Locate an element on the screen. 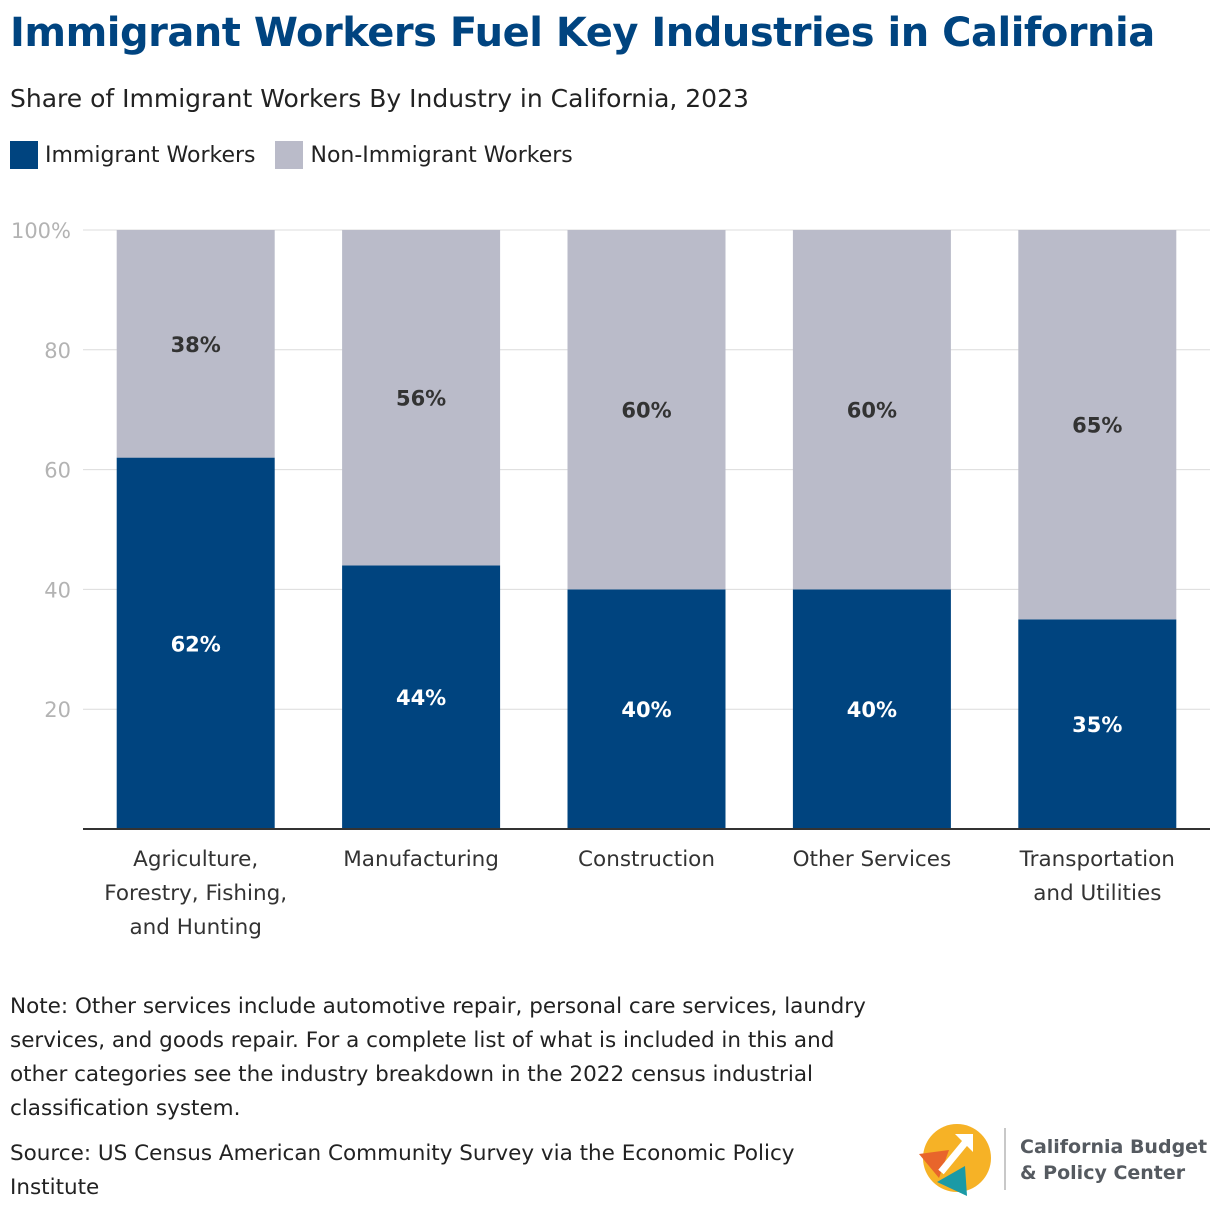 This screenshot has width=1220, height=1216. legend-item-non-immigrant: Non-Immigrant Workers is located at coordinates (424, 155).